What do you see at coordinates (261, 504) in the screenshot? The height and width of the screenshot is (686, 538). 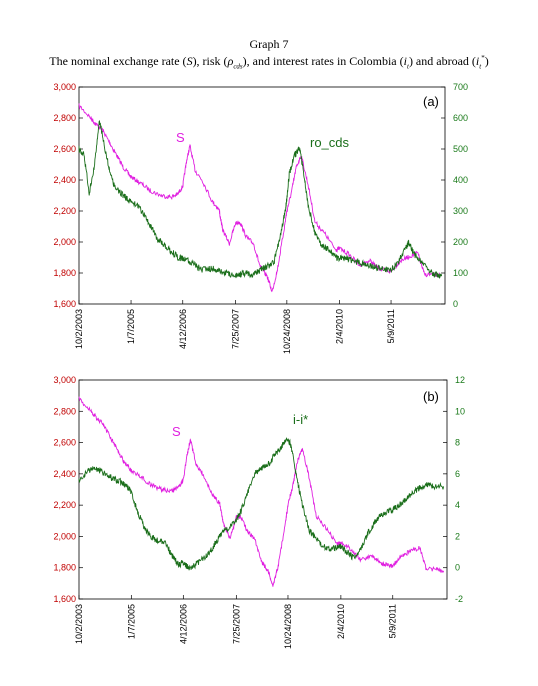 I see `series-line-ii` at bounding box center [261, 504].